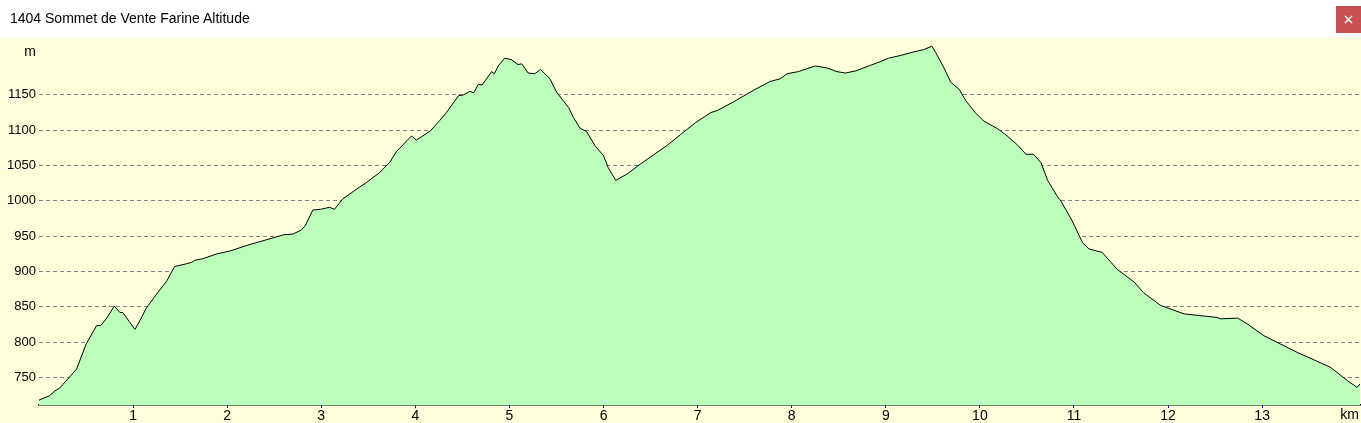  What do you see at coordinates (1168, 415) in the screenshot?
I see `x-tick-label: 12` at bounding box center [1168, 415].